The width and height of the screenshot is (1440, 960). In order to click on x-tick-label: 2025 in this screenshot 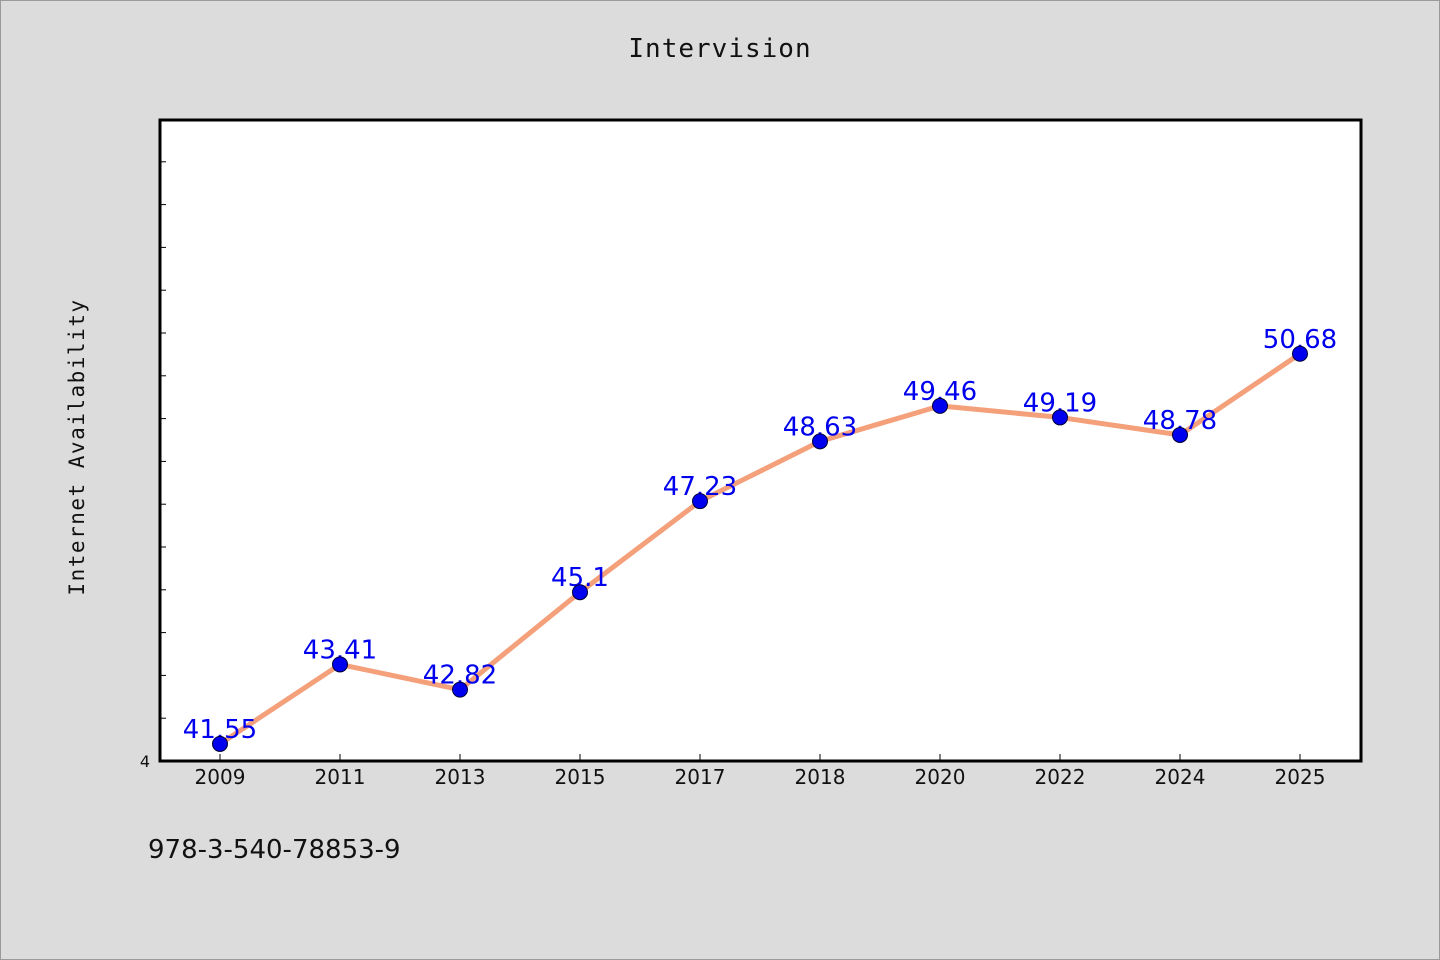, I will do `click(1300, 777)`.